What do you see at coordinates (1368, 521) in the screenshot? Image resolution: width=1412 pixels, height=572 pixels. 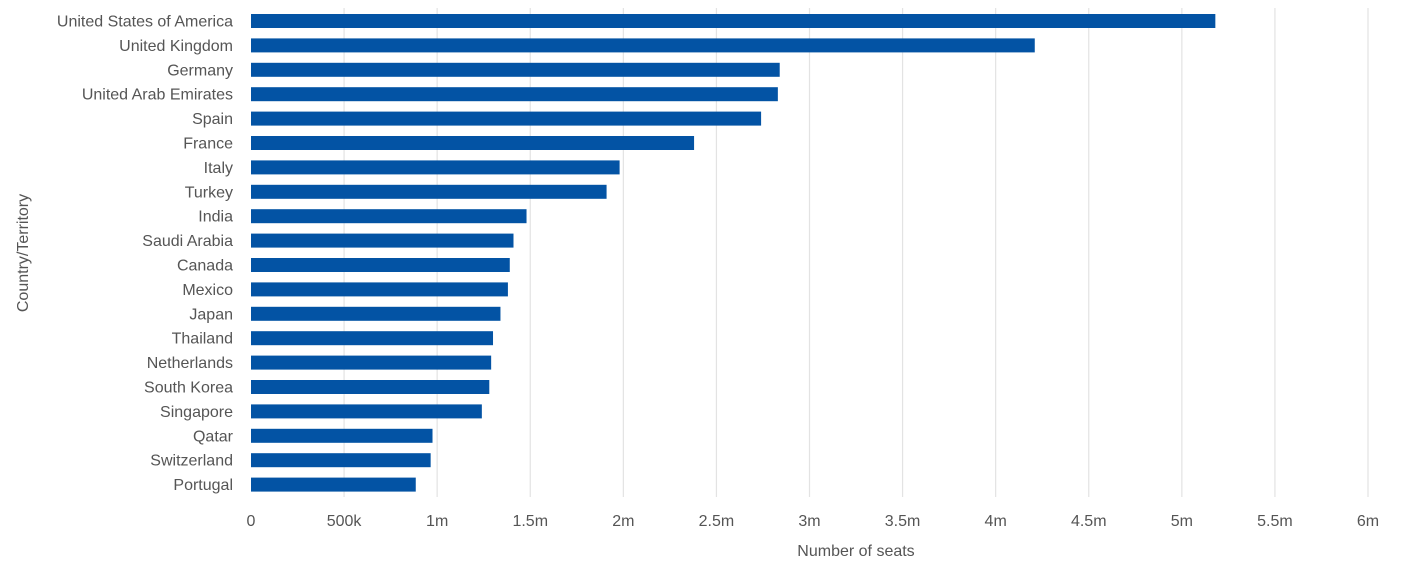 I see `x-tick-label: 6m` at bounding box center [1368, 521].